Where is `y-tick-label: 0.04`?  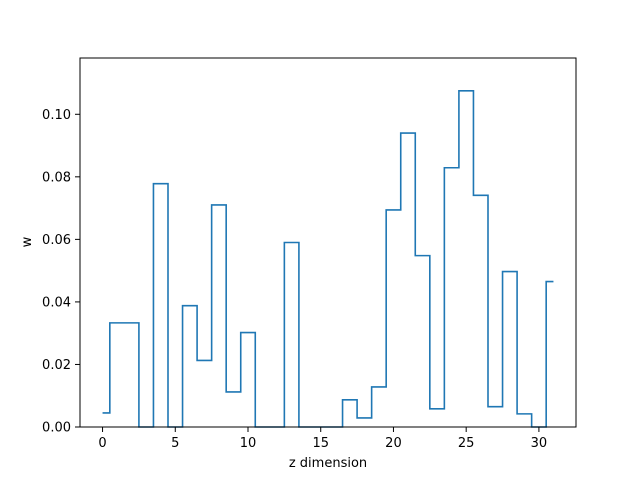
y-tick-label: 0.04 is located at coordinates (56, 302).